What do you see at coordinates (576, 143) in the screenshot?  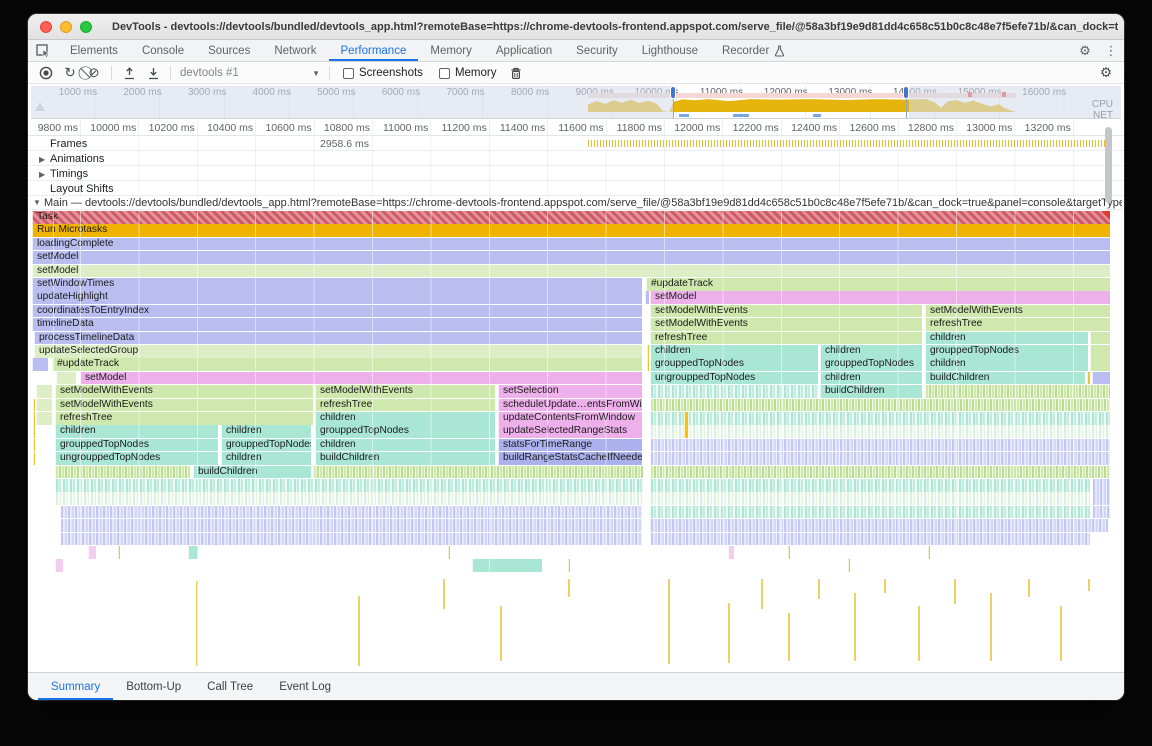 I see `track-frames: Frames 2958.6 ms` at bounding box center [576, 143].